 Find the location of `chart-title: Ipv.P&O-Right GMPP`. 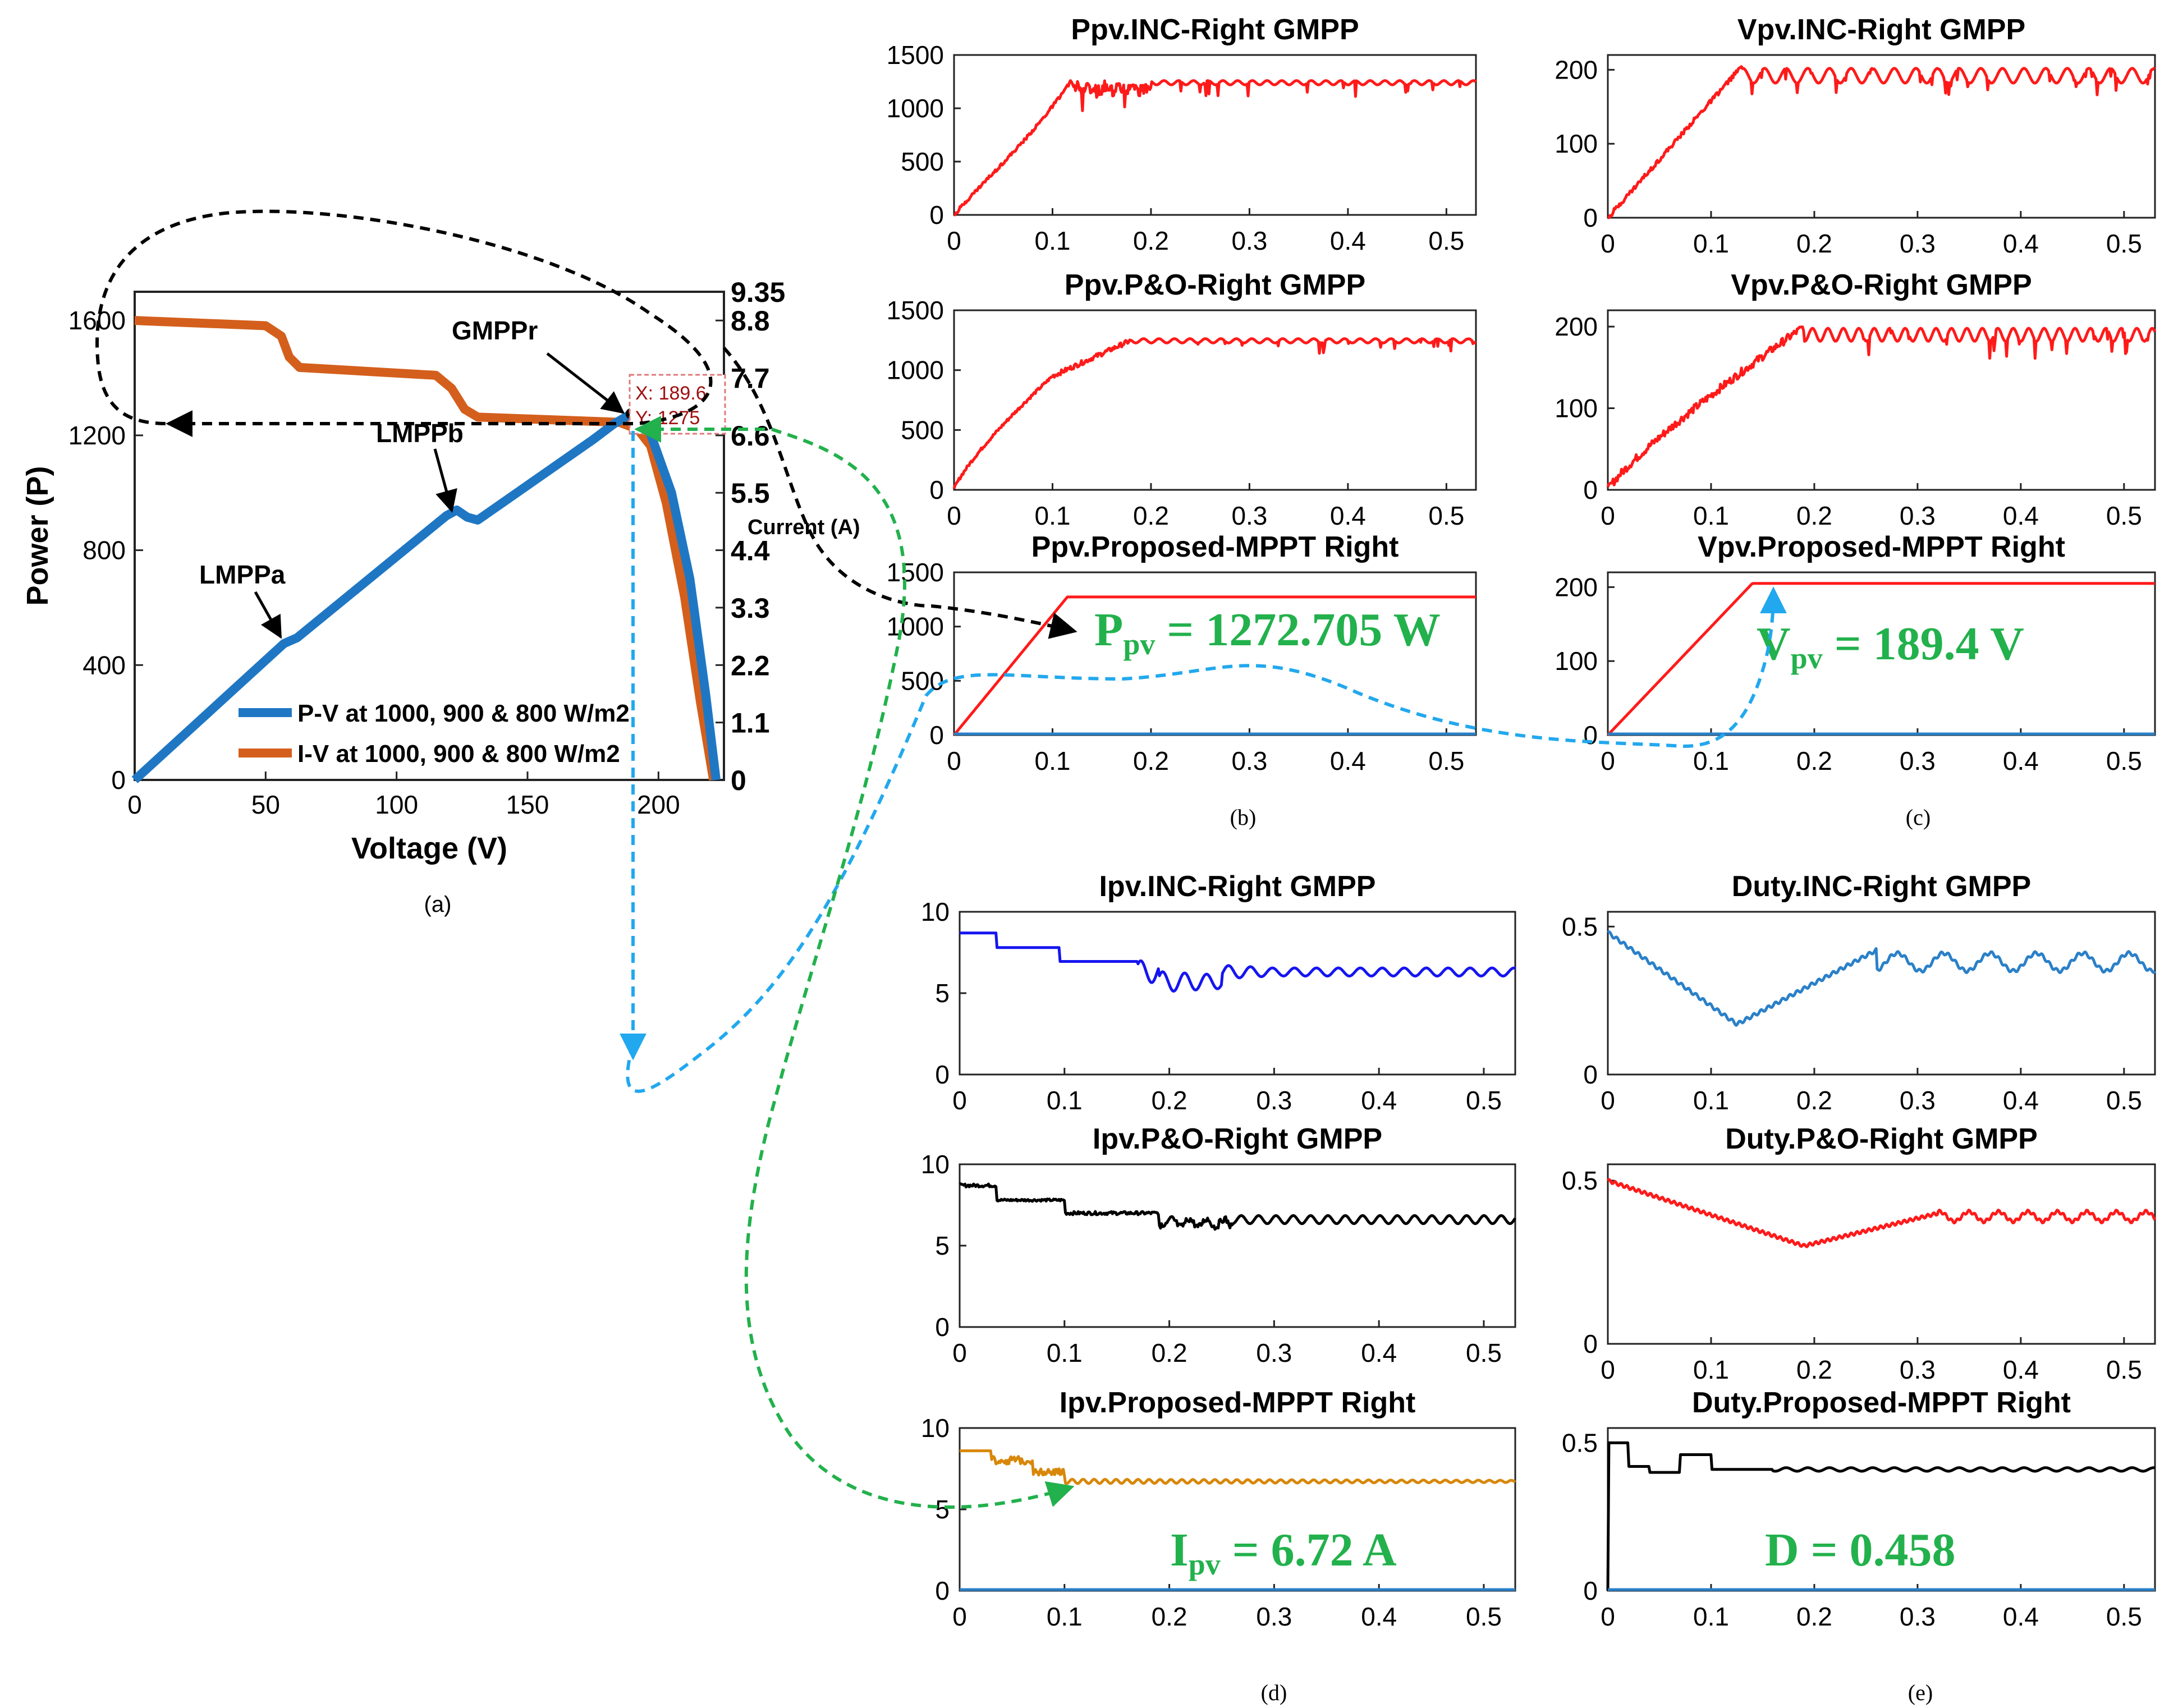

chart-title: Ipv.P&O-Right GMPP is located at coordinates (1237, 1139).